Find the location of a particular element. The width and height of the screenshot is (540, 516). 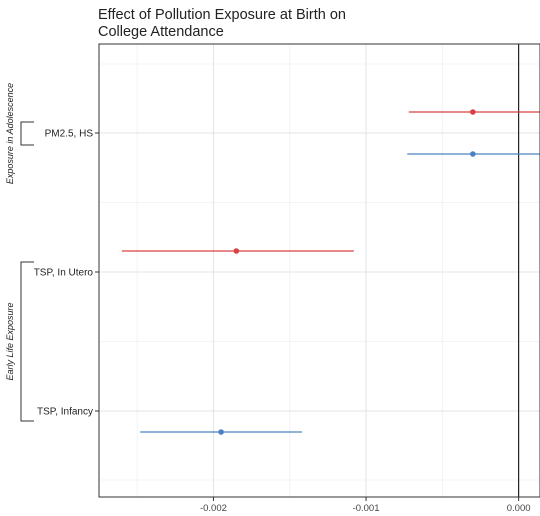

x-tick-label-1: -0.001 is located at coordinates (366, 508).